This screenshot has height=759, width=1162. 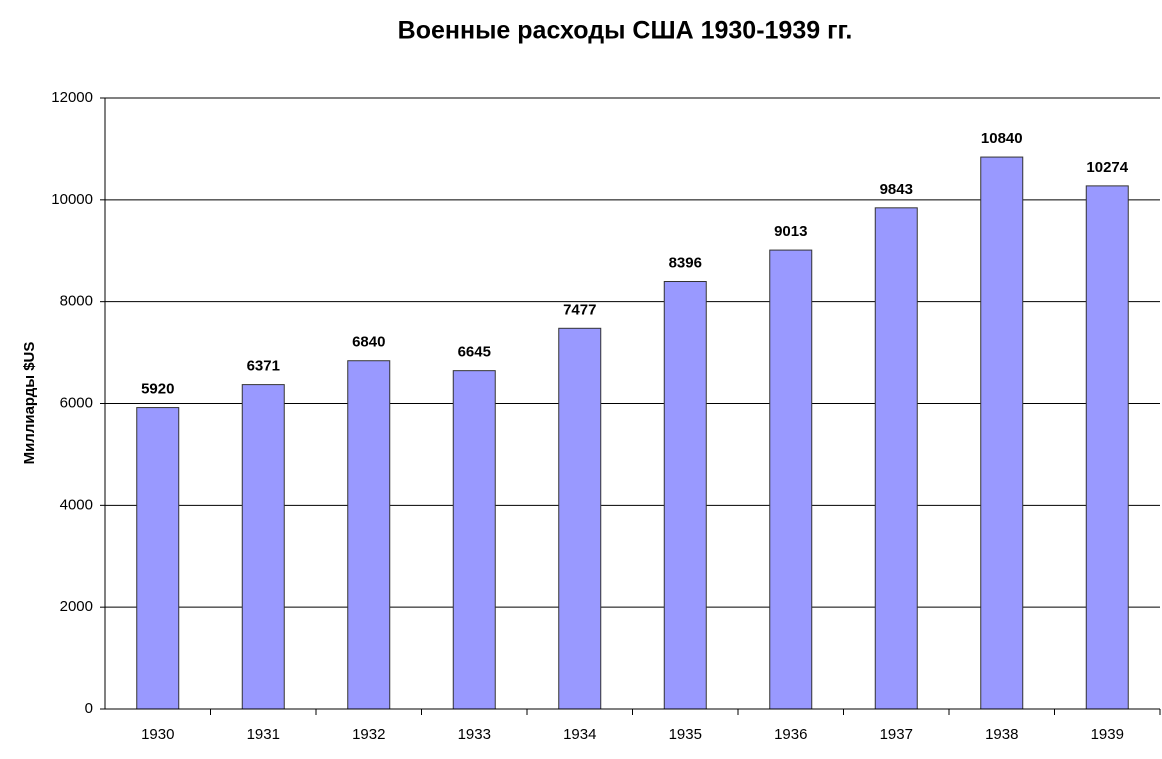 I want to click on y-tick-label: 6000, so click(x=76, y=402).